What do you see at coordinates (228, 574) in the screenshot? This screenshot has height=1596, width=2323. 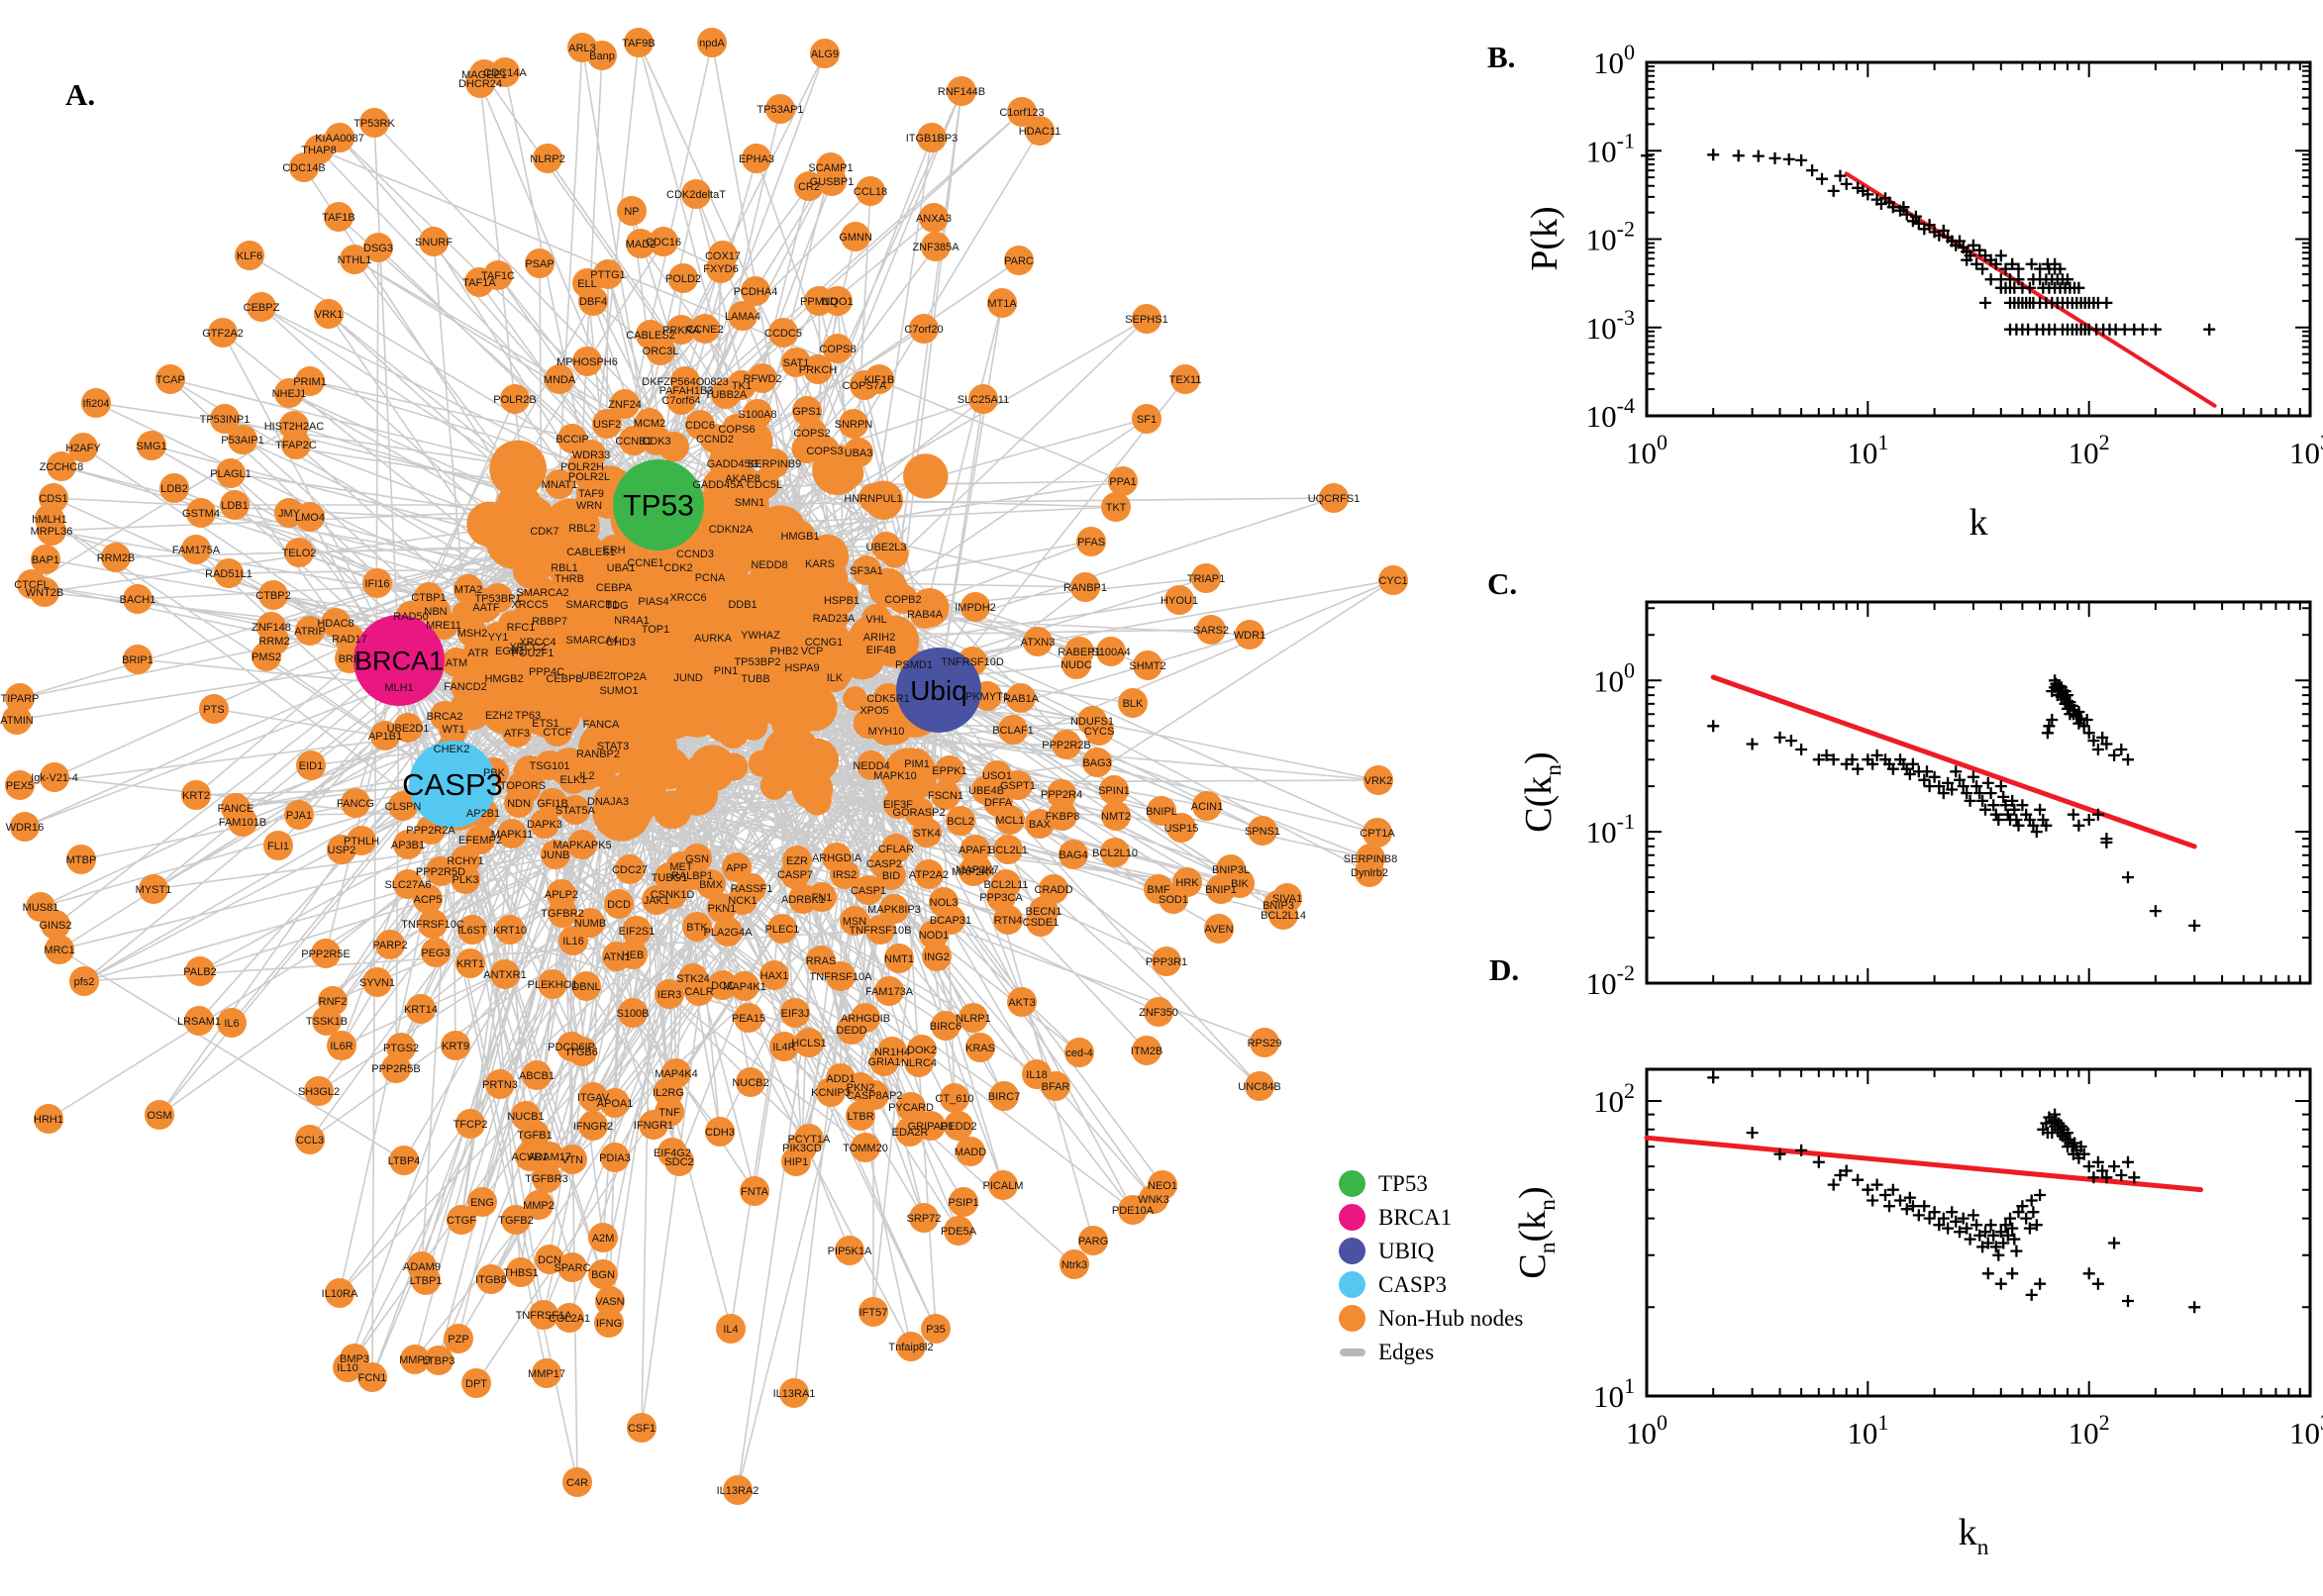 I see `network-node-label: RAD51L1` at bounding box center [228, 574].